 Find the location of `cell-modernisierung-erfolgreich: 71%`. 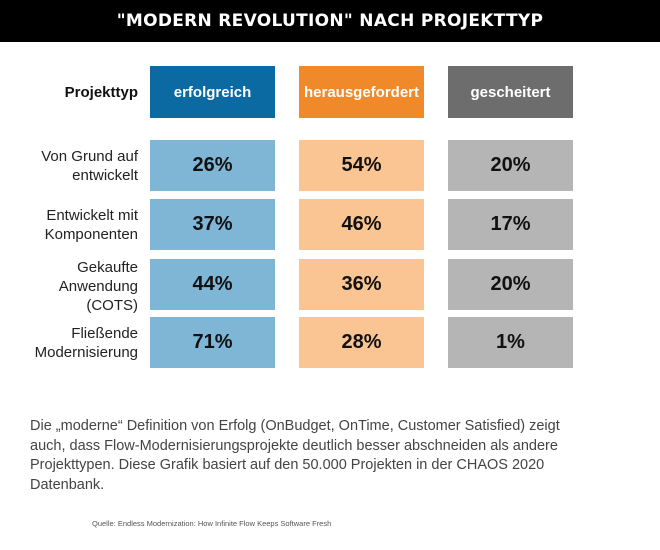

cell-modernisierung-erfolgreich: 71% is located at coordinates (212, 342).